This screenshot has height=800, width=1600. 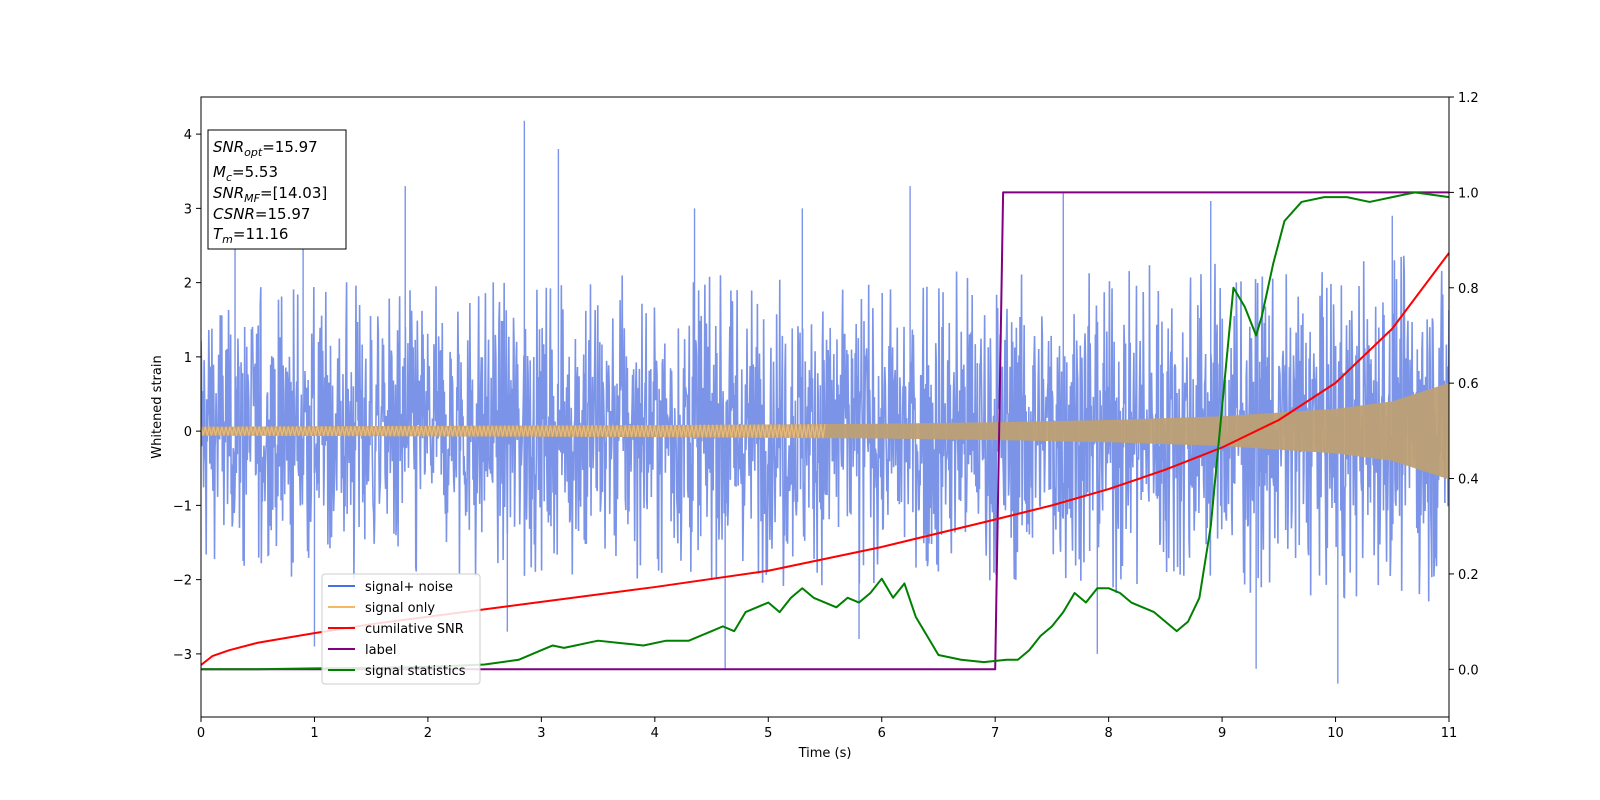 I want to click on x-tick-label: 0, so click(x=201, y=733).